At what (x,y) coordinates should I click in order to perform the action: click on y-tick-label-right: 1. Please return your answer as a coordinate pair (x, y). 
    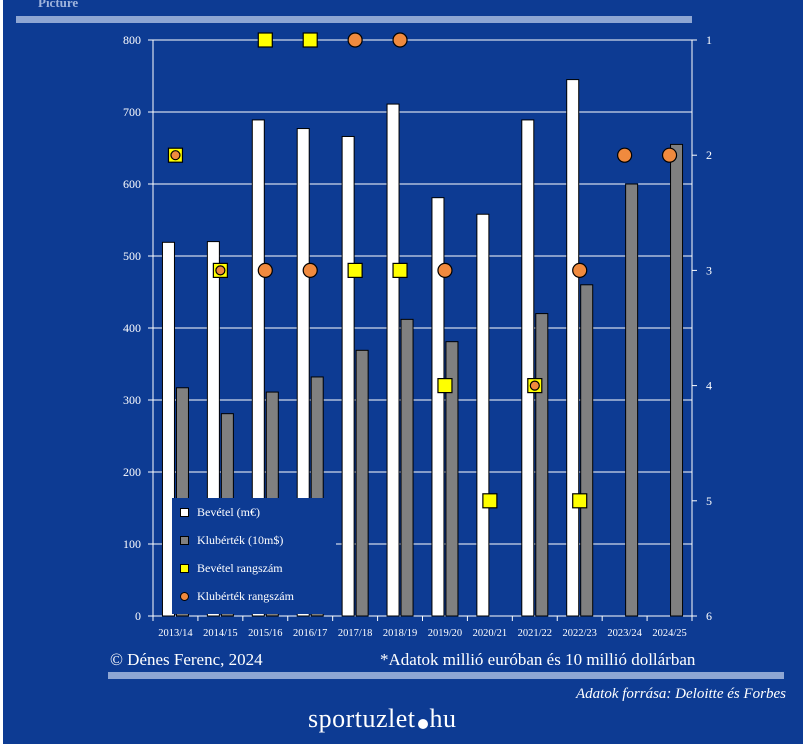
    Looking at the image, I should click on (709, 40).